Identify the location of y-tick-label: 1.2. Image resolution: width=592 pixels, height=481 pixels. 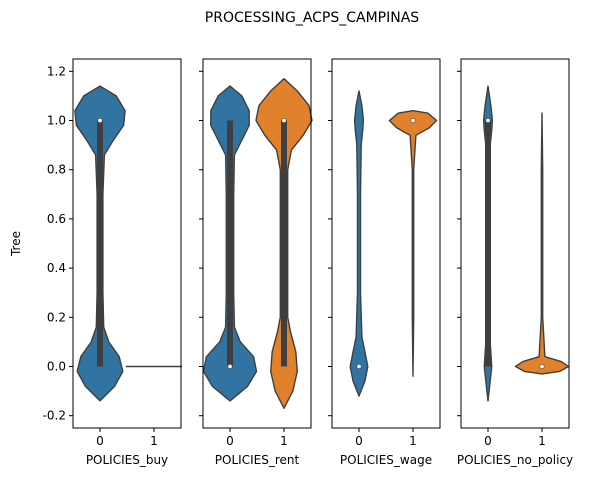
(56, 71).